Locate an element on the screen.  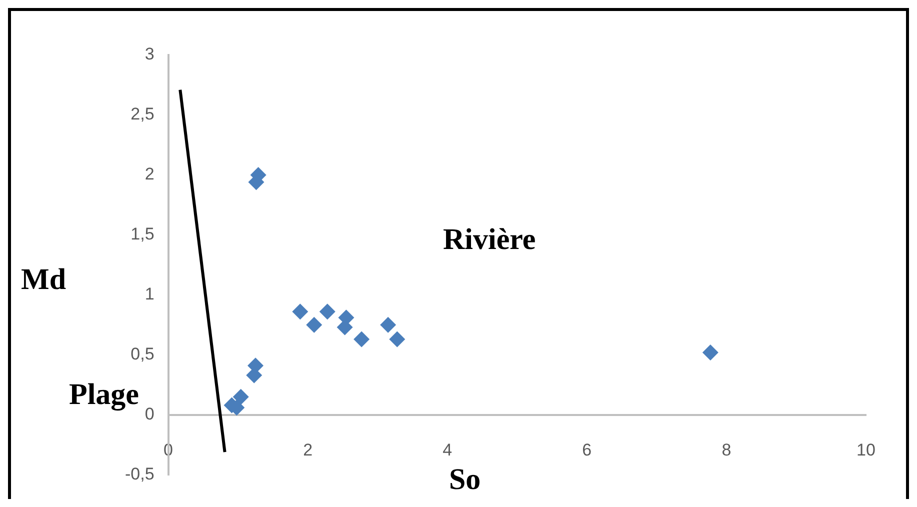
text: Plage is located at coordinates (104, 395).